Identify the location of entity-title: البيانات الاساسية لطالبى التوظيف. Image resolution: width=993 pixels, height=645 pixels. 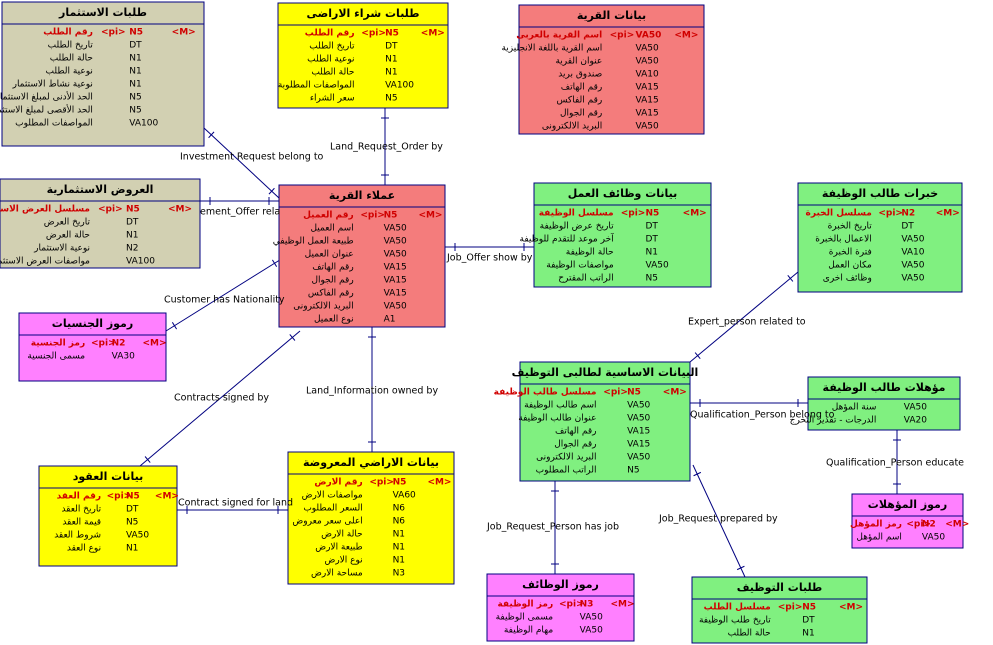
(605, 372).